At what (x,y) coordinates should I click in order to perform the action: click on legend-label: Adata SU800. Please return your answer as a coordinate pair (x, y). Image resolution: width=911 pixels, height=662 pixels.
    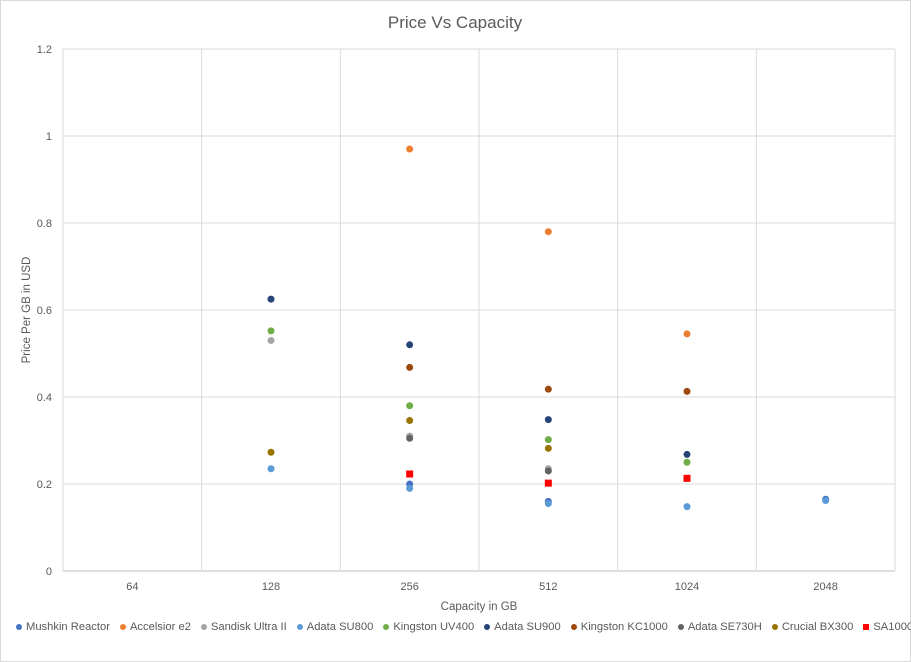
    Looking at the image, I should click on (340, 627).